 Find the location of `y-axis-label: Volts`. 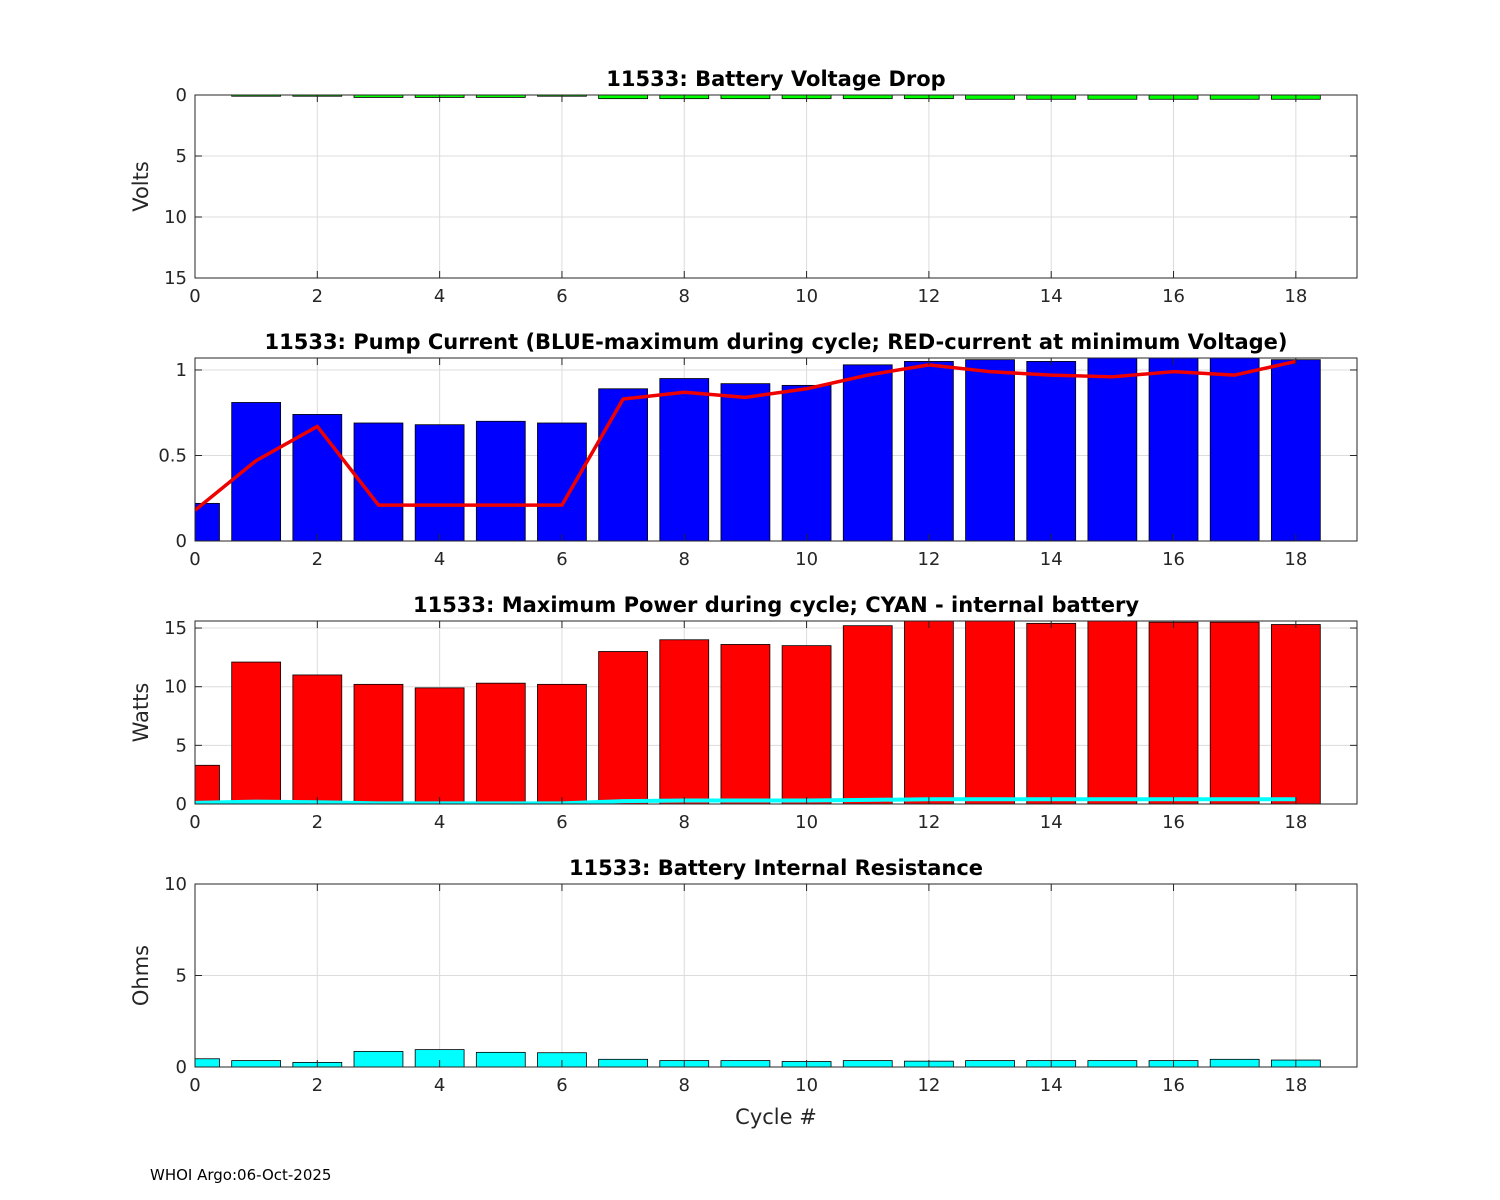

y-axis-label: Volts is located at coordinates (141, 186).